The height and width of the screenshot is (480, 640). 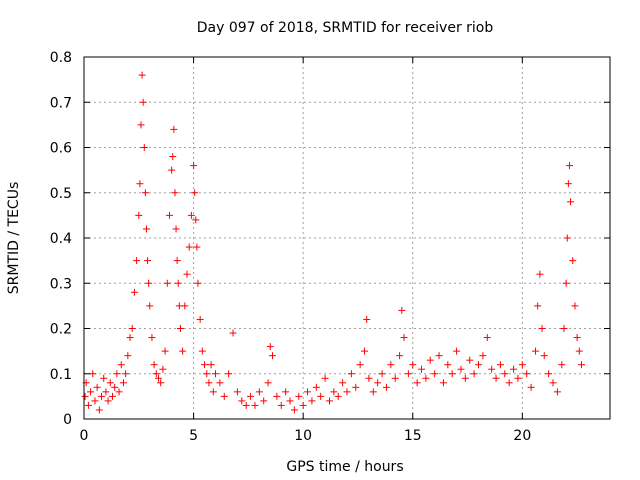 What do you see at coordinates (61, 194) in the screenshot?
I see `y-tick-label: 0.5` at bounding box center [61, 194].